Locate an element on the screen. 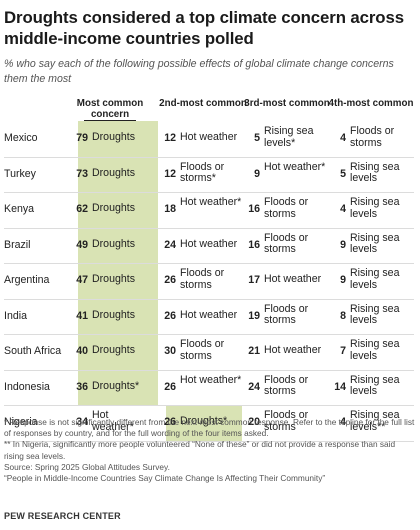 This screenshot has height=530, width=420. column-header-underline is located at coordinates (110, 120).